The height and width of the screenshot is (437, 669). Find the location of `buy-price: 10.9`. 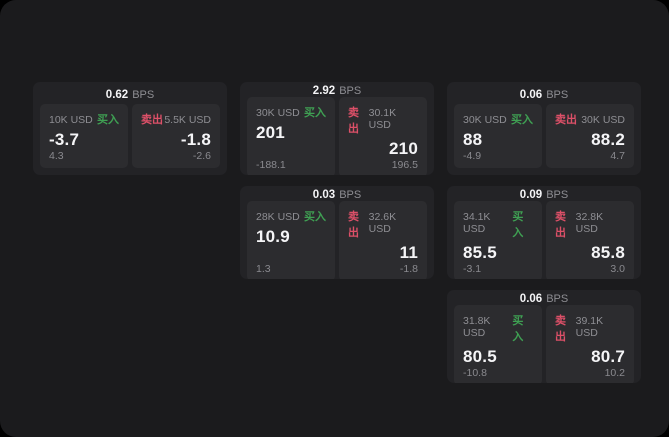

buy-price: 10.9 is located at coordinates (273, 236).